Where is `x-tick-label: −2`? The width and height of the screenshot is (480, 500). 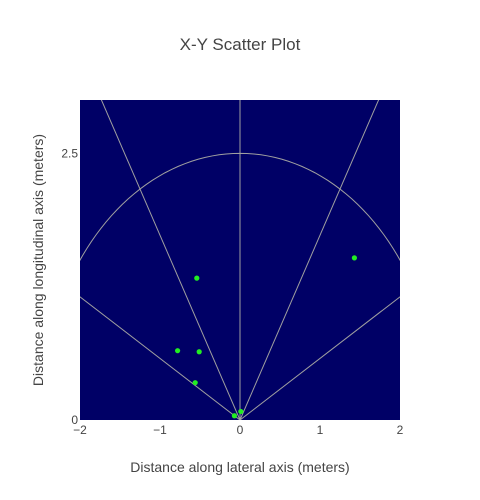
x-tick-label: −2 is located at coordinates (80, 430).